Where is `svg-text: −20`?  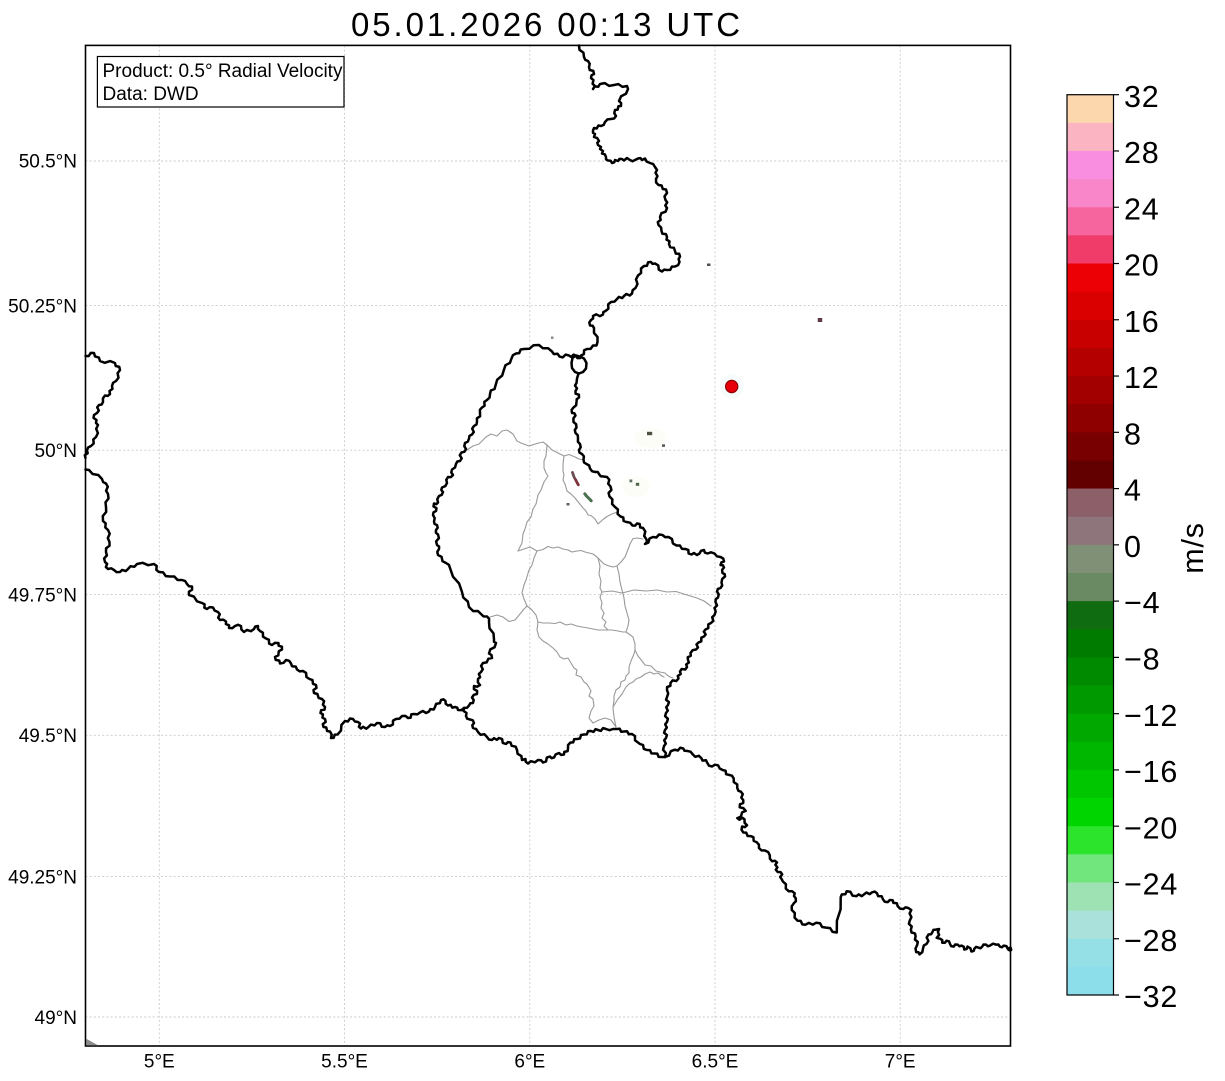 svg-text: −20 is located at coordinates (1151, 828).